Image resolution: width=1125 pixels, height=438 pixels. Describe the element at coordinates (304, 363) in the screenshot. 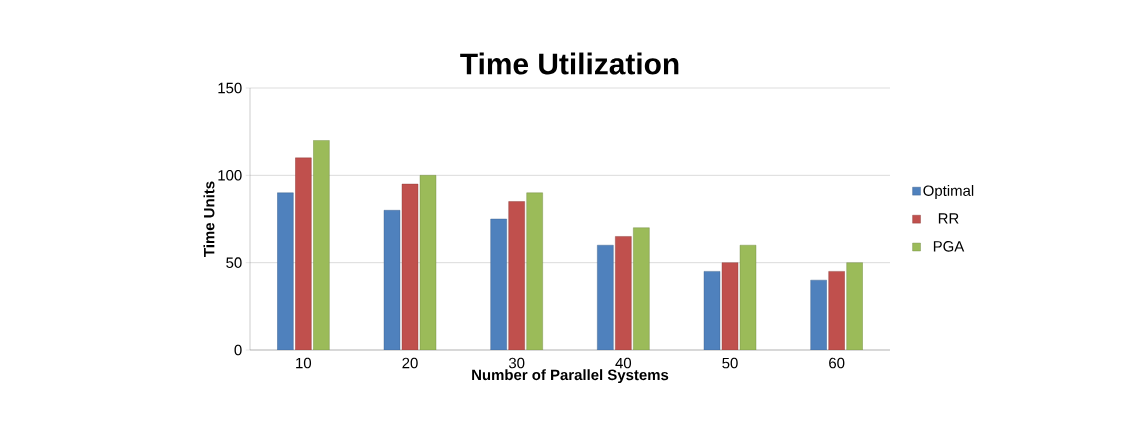

I see `x-tick-label: 10` at that location.